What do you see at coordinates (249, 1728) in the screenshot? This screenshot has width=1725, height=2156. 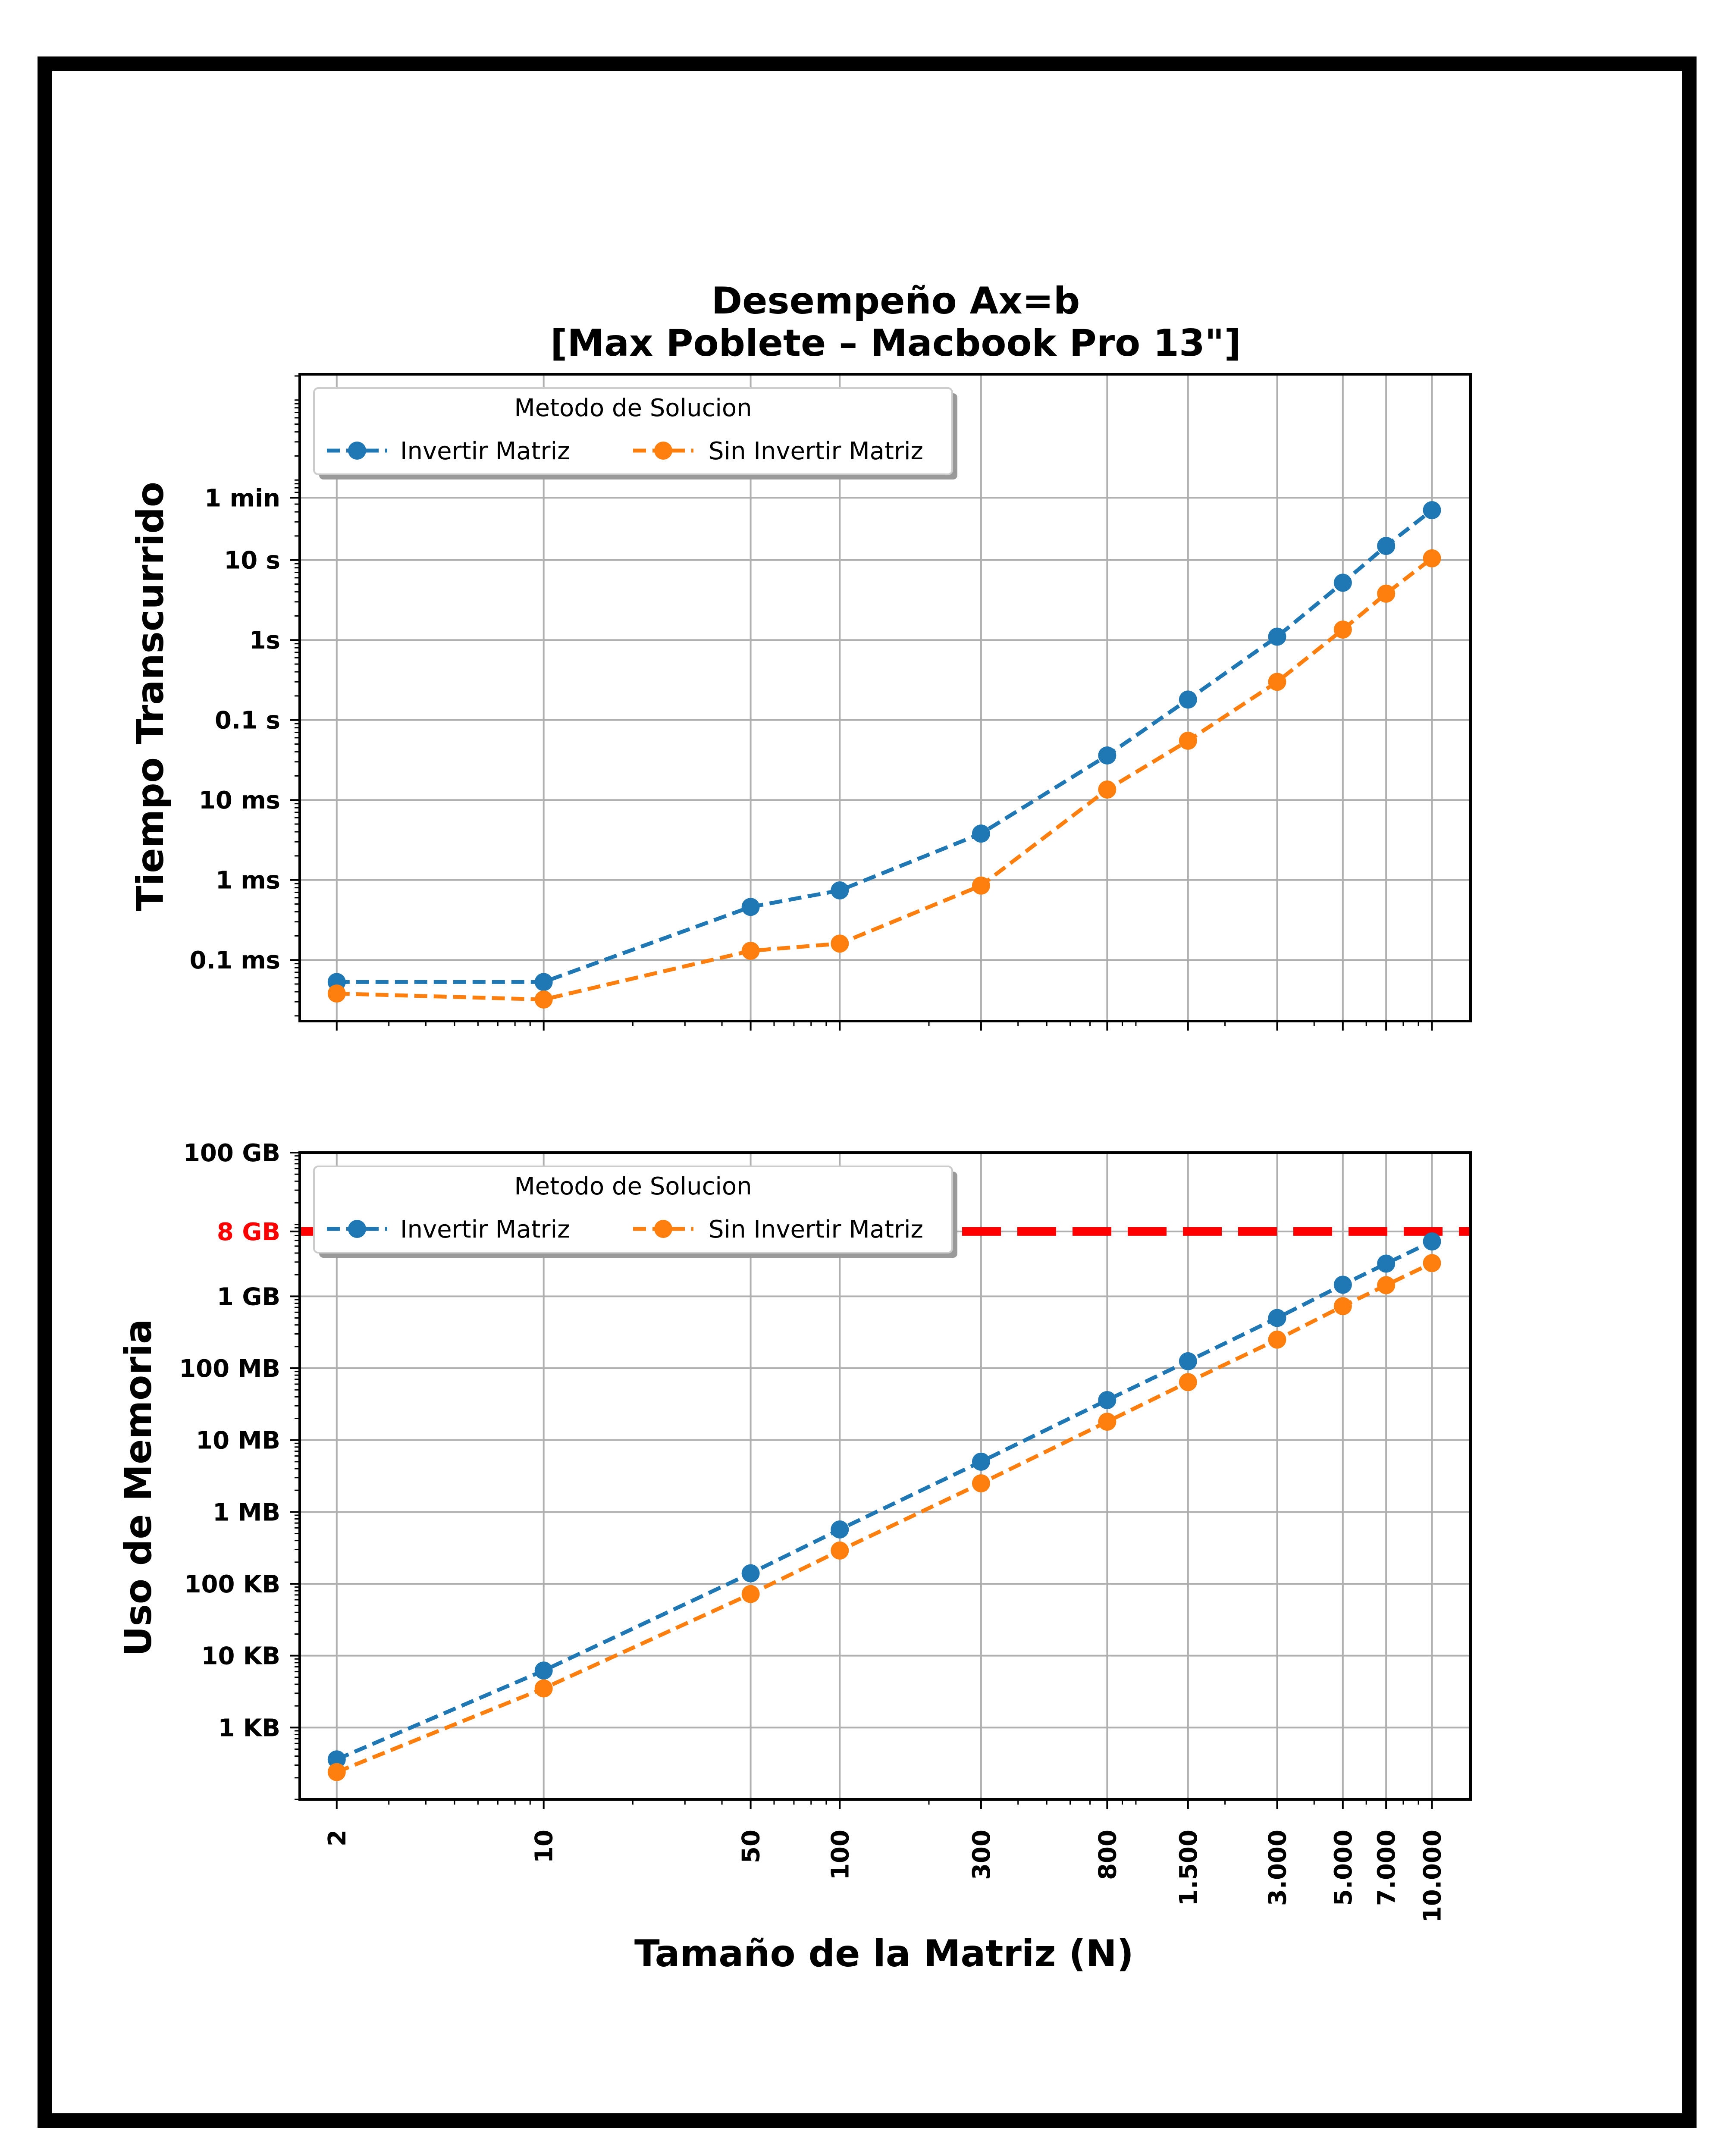 I see `y-tick-label: 1 KB` at bounding box center [249, 1728].